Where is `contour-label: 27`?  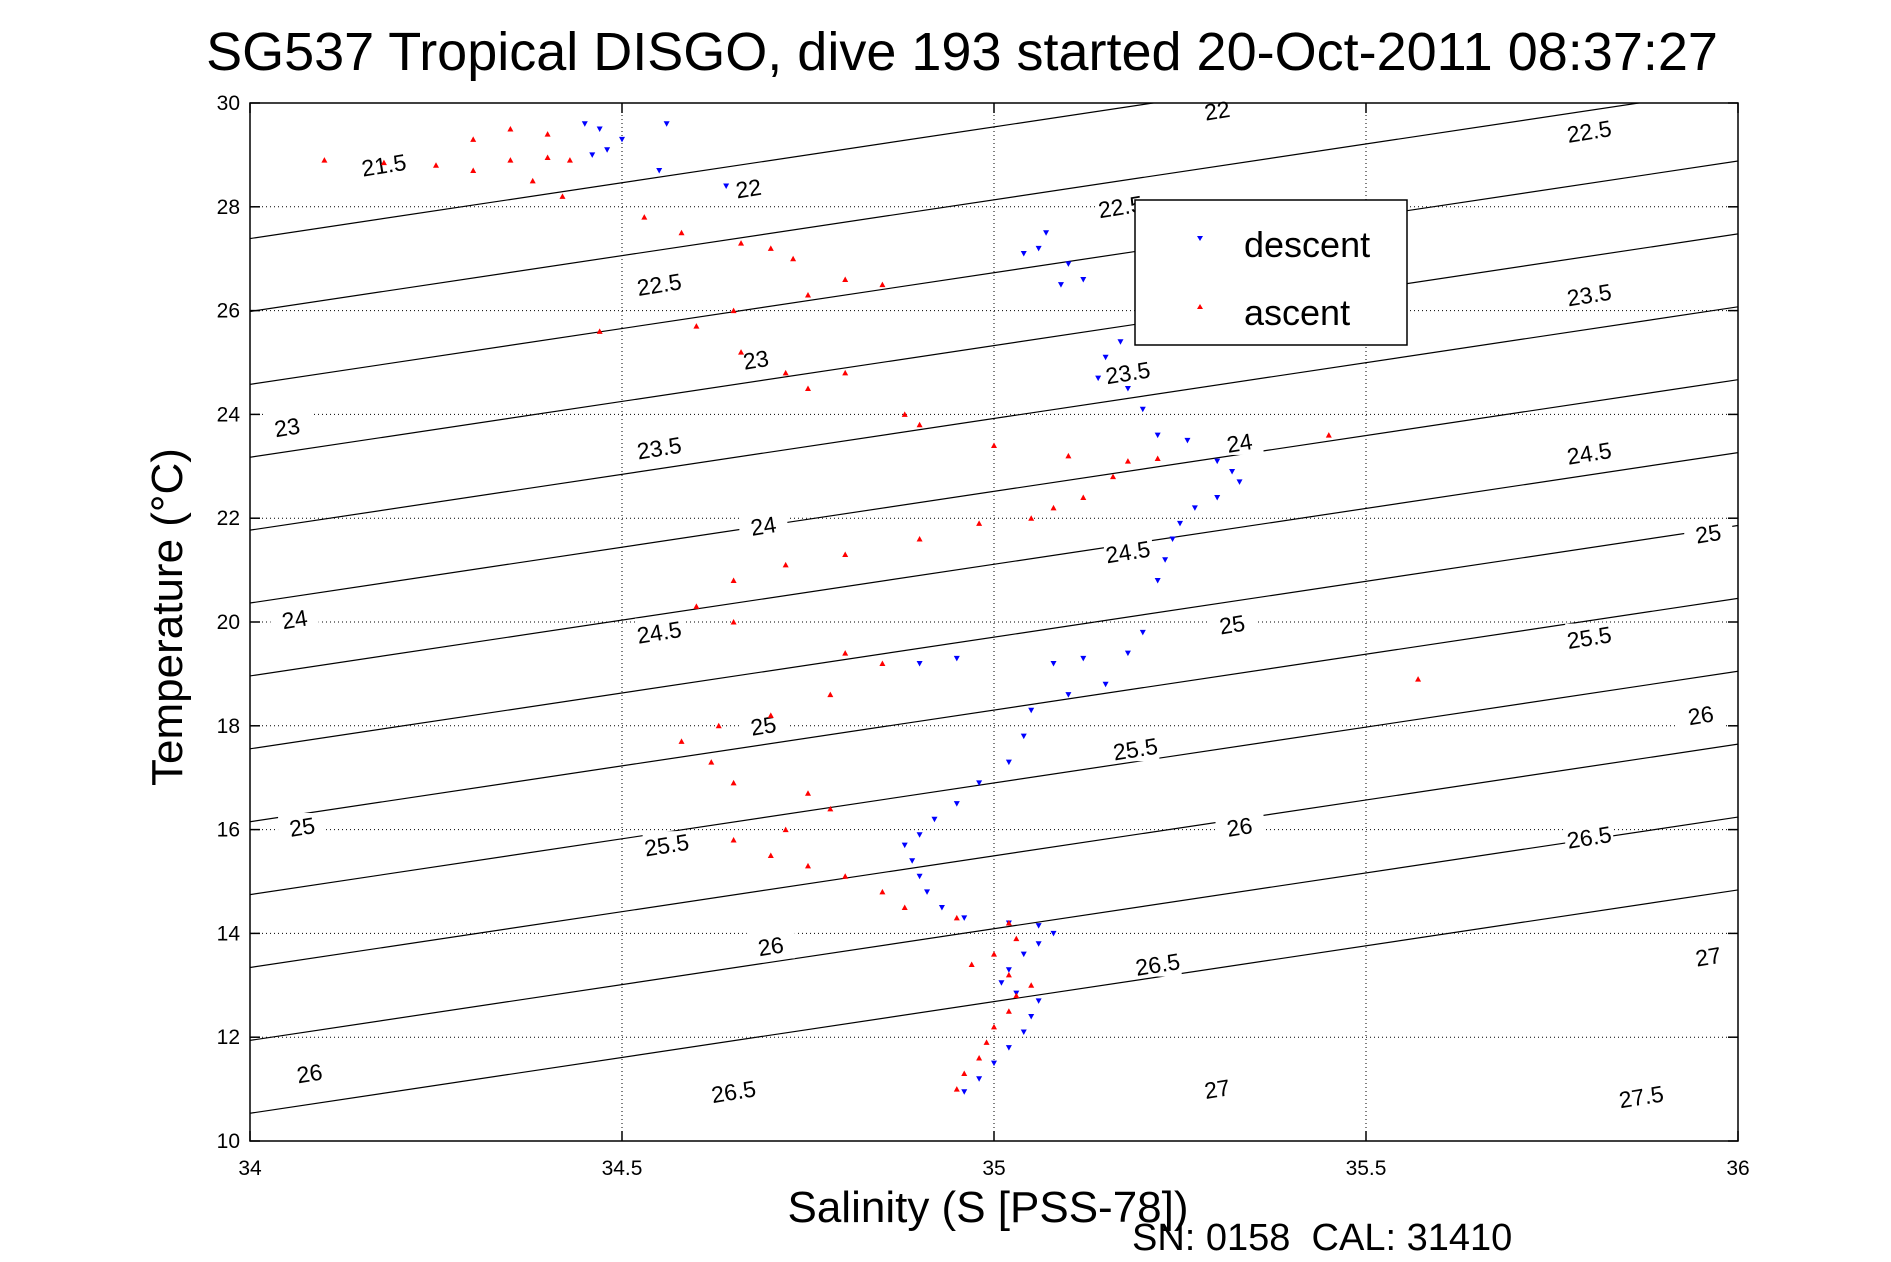 contour-label: 27 is located at coordinates (1708, 957).